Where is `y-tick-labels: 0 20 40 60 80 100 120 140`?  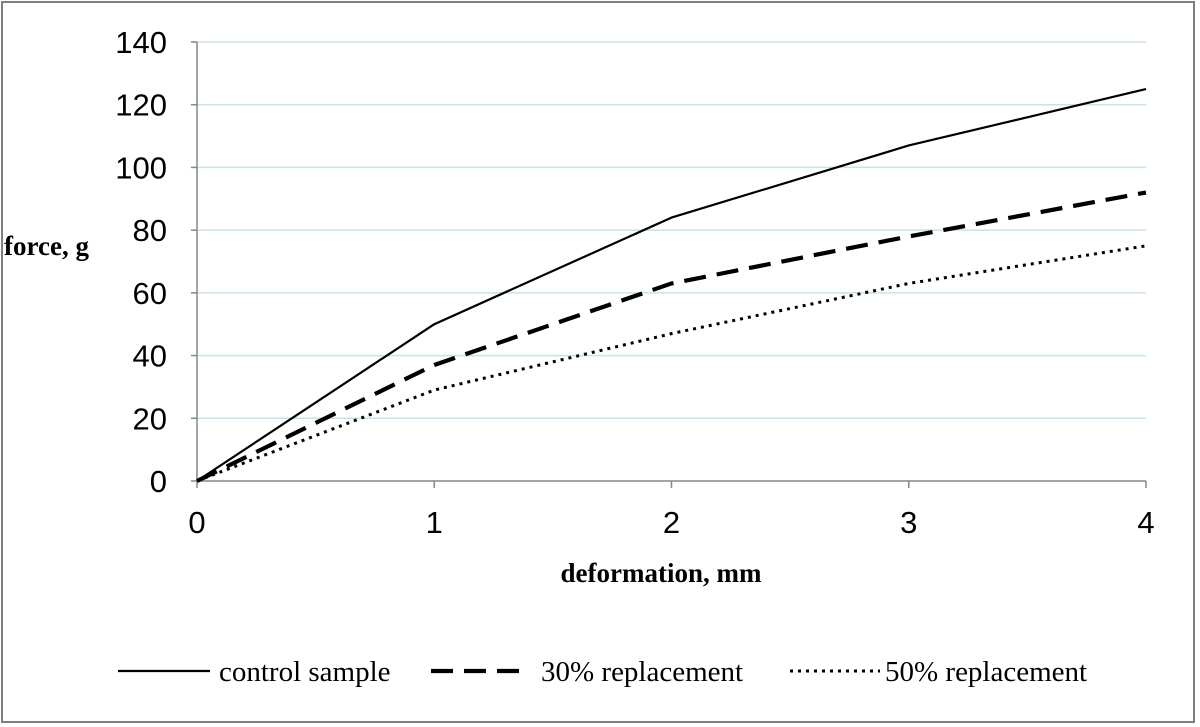
y-tick-labels: 0 20 40 60 80 100 120 140 is located at coordinates (141, 262).